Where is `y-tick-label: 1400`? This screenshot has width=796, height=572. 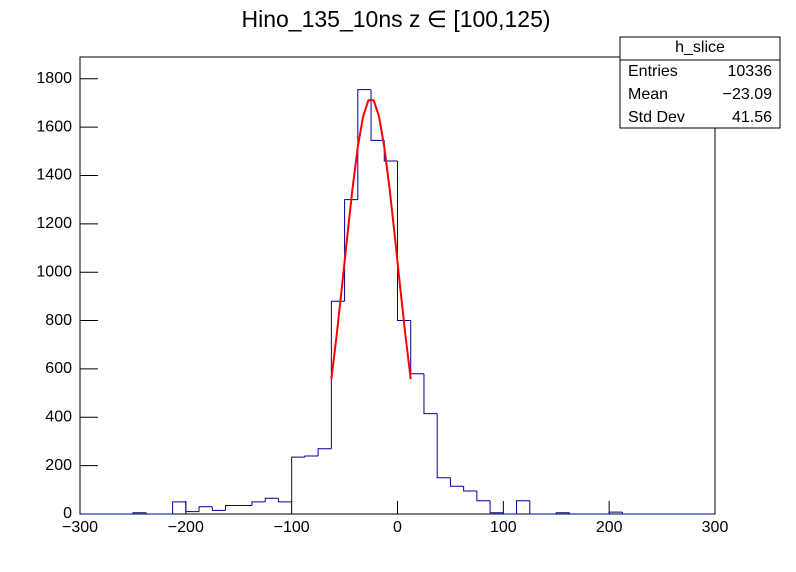 y-tick-label: 1400 is located at coordinates (54, 175).